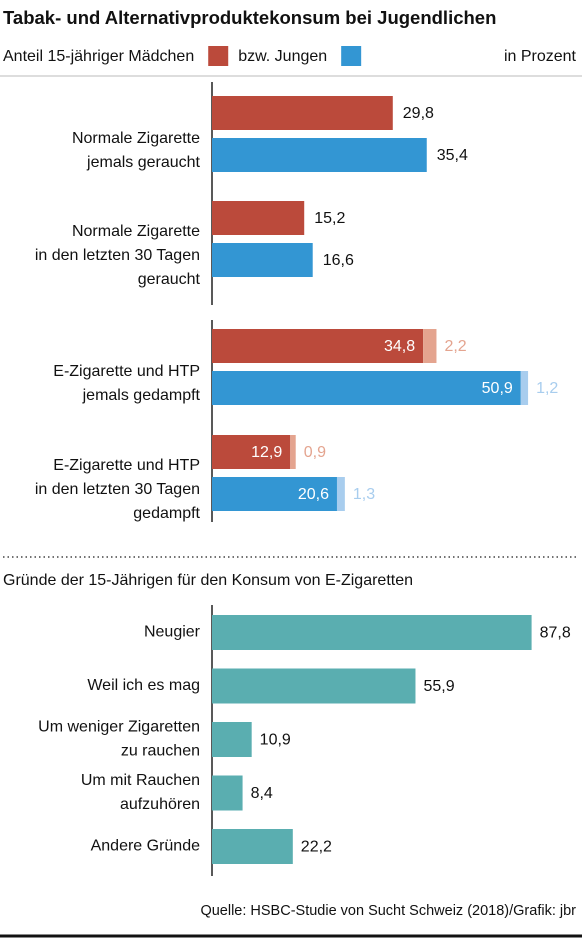 Image resolution: width=582 pixels, height=941 pixels. Describe the element at coordinates (143, 685) in the screenshot. I see `category-label: Weil ich es mag` at that location.